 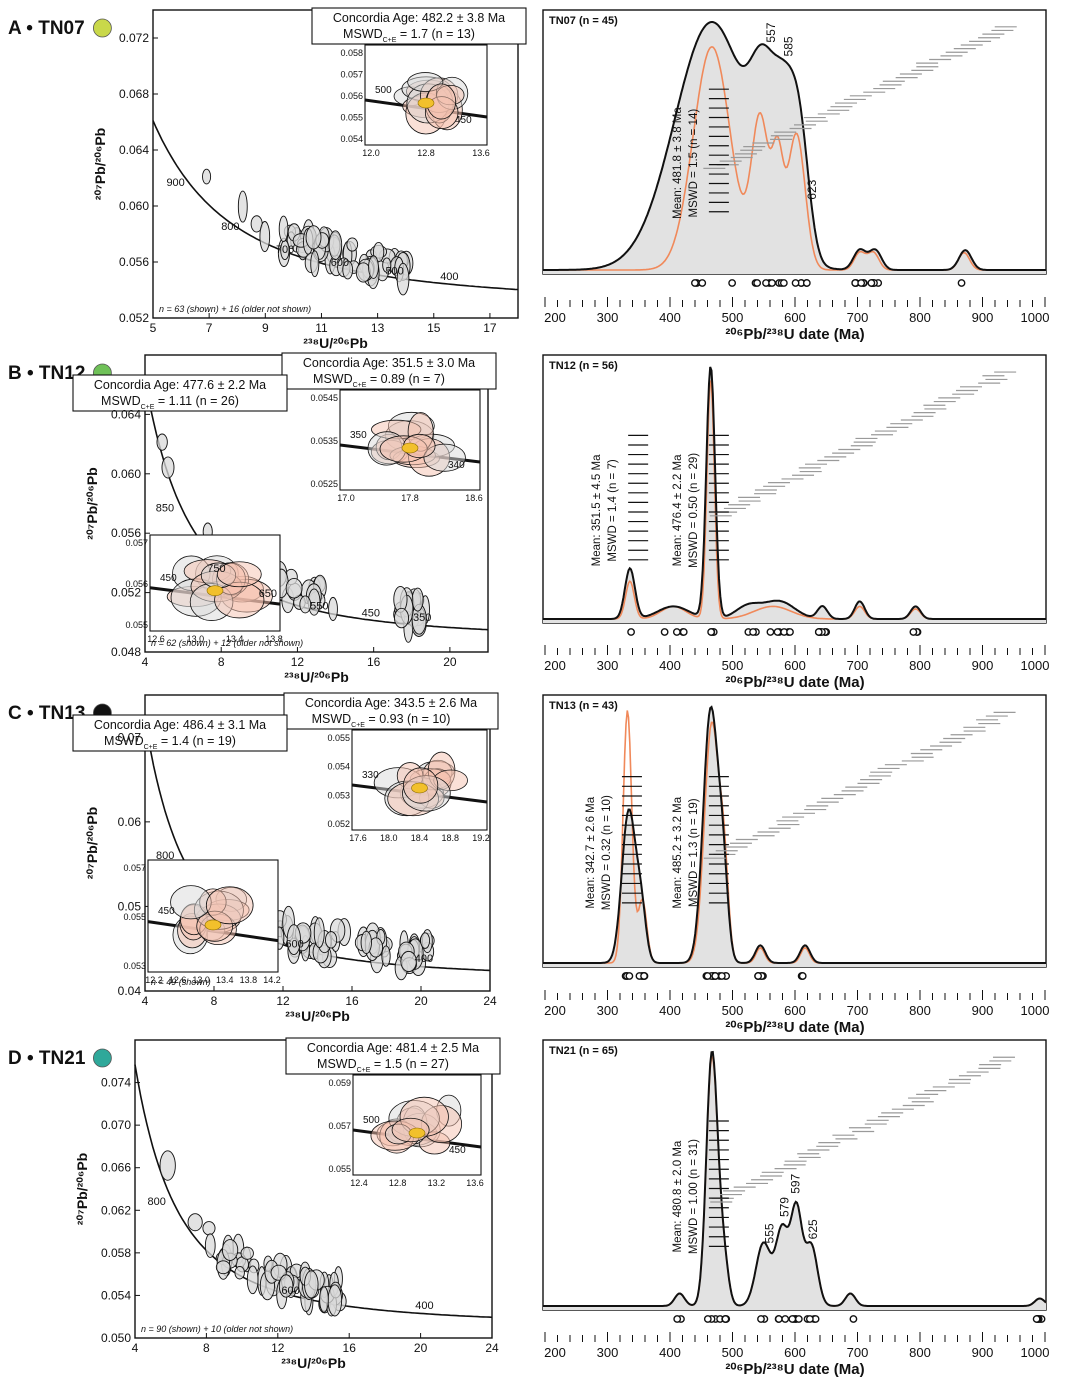 I want to click on sample-count-note: n = 49 (shown), so click(x=181, y=982).